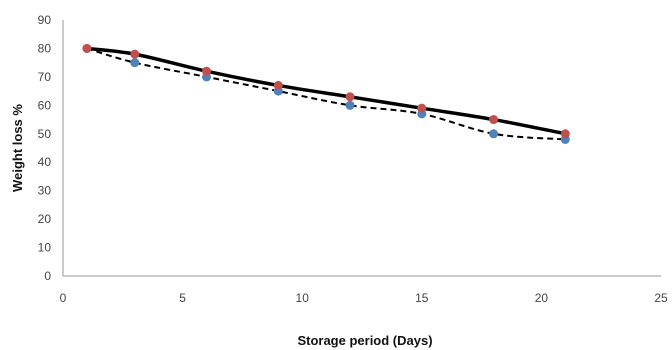 Image resolution: width=672 pixels, height=350 pixels. I want to click on x-tick-label: 20, so click(542, 298).